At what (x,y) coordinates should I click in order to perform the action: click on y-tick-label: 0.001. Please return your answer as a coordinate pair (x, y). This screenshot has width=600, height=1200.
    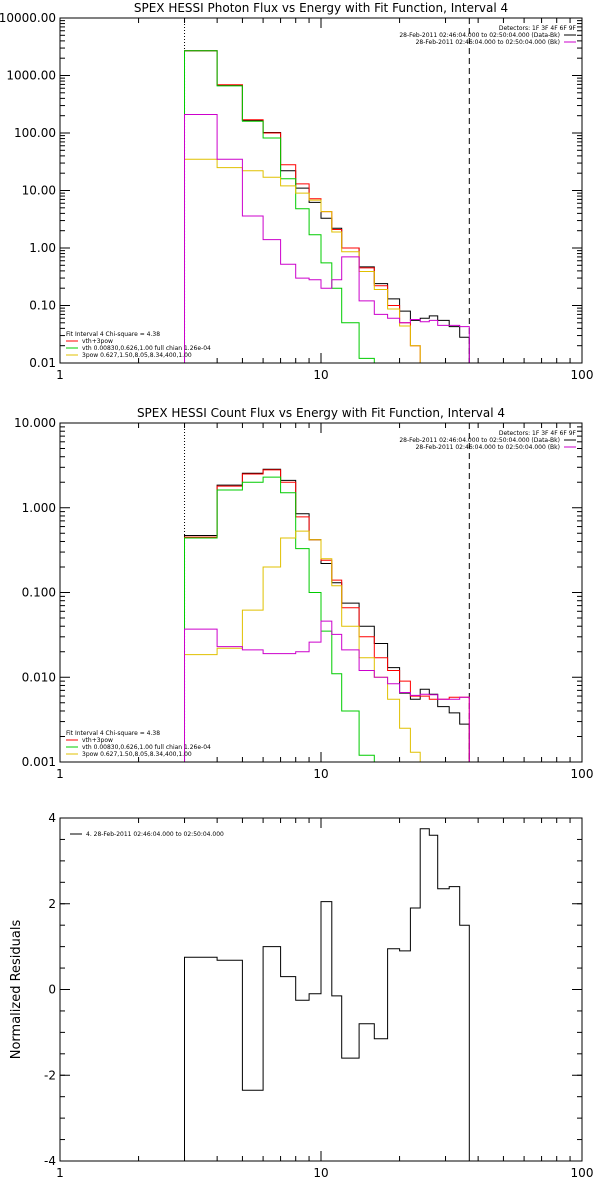
    Looking at the image, I should click on (39, 762).